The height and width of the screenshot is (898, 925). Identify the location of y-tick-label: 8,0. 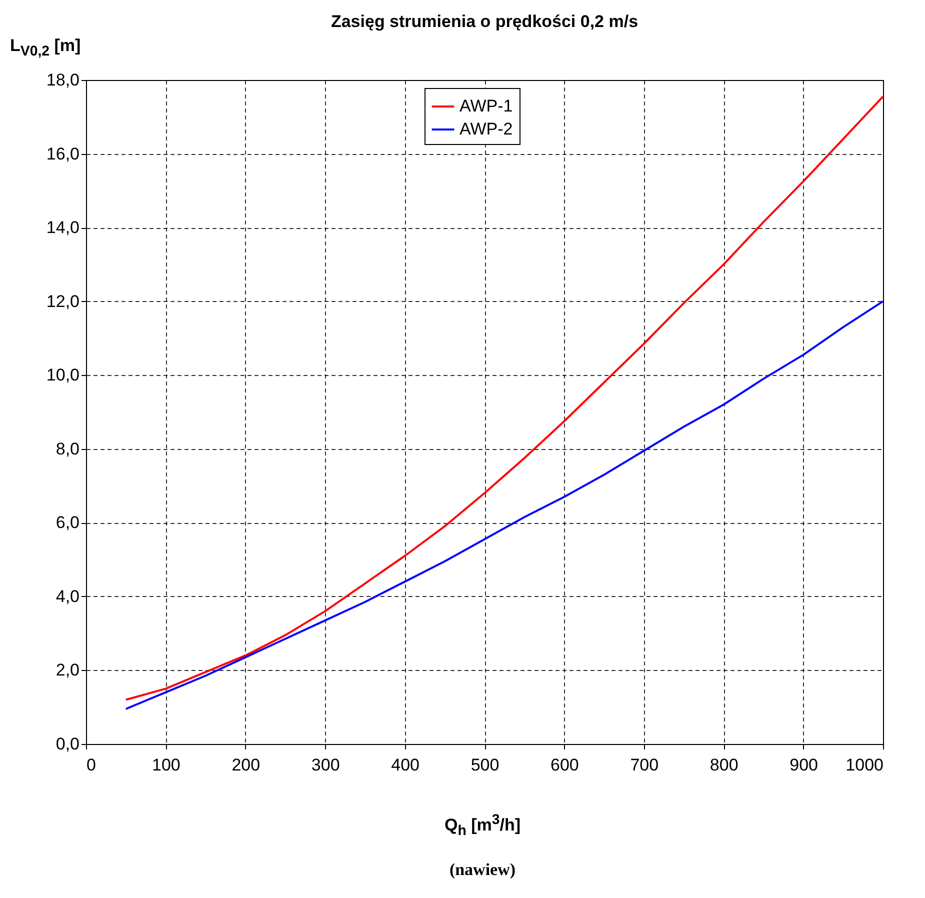
(68, 448).